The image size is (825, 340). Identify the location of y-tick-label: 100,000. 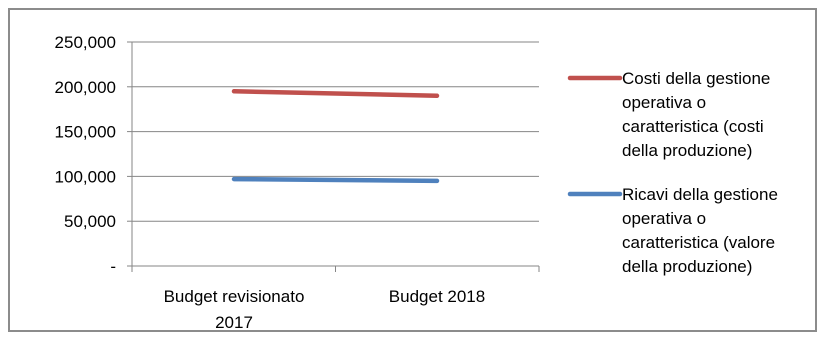
(85, 176).